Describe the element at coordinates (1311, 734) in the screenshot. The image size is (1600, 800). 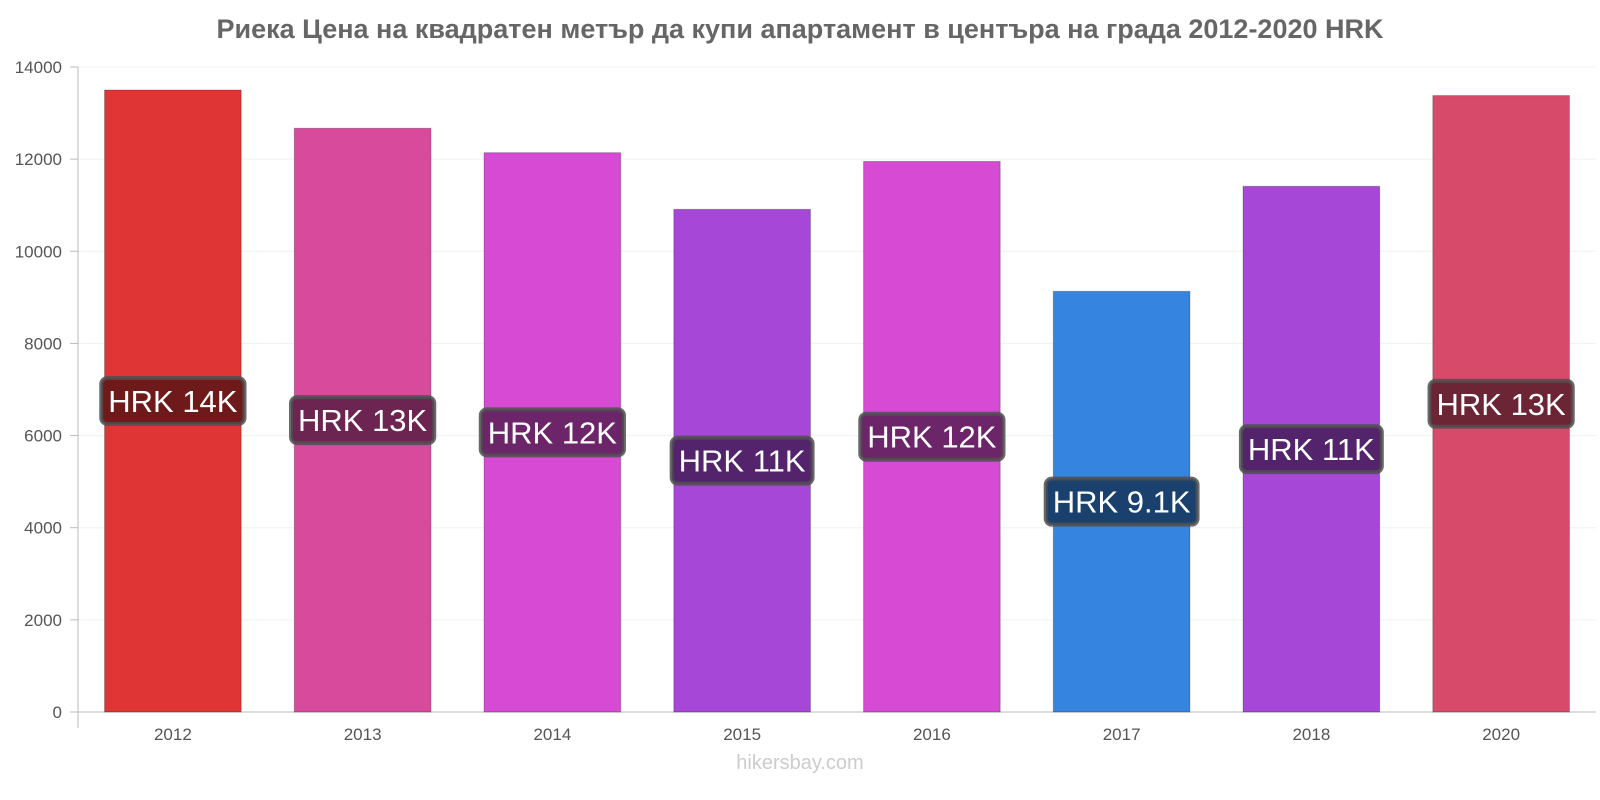
I see `x-tick-label: 2018` at that location.